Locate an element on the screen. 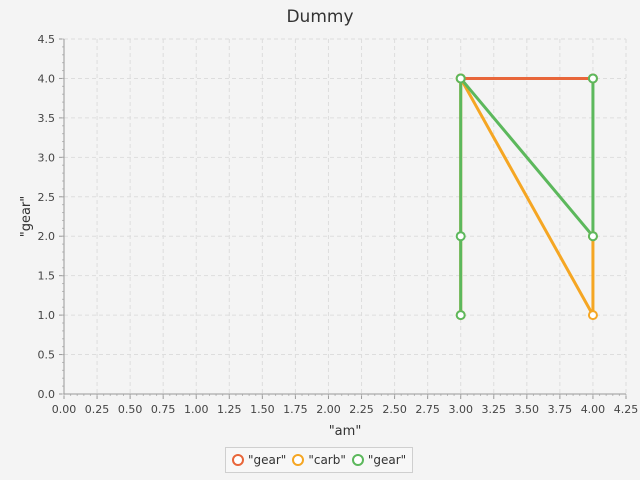  x-tick-label: 0.00 is located at coordinates (64, 409).